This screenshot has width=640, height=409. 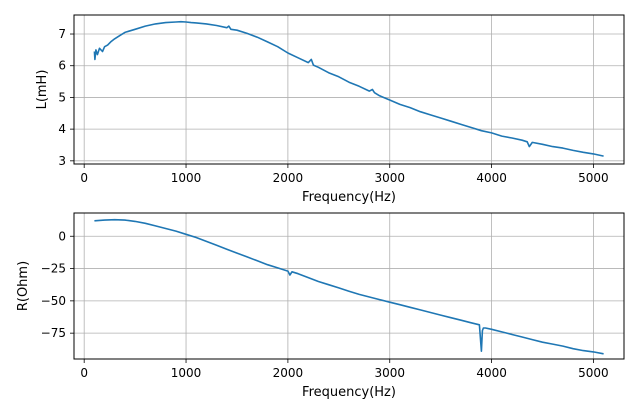 What do you see at coordinates (62, 97) in the screenshot?
I see `inductance-y-tick-label: 5` at bounding box center [62, 97].